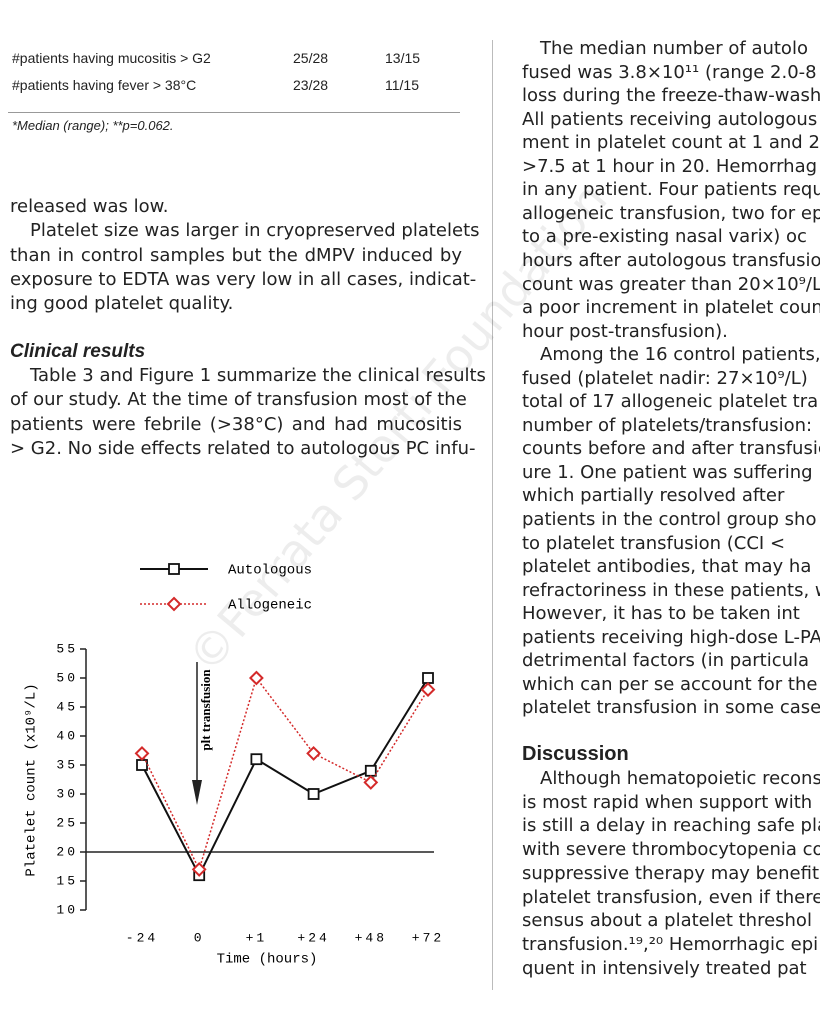 This screenshot has width=820, height=1011. I want to click on text-line: All patients receiving autologous P, so click(671, 119).